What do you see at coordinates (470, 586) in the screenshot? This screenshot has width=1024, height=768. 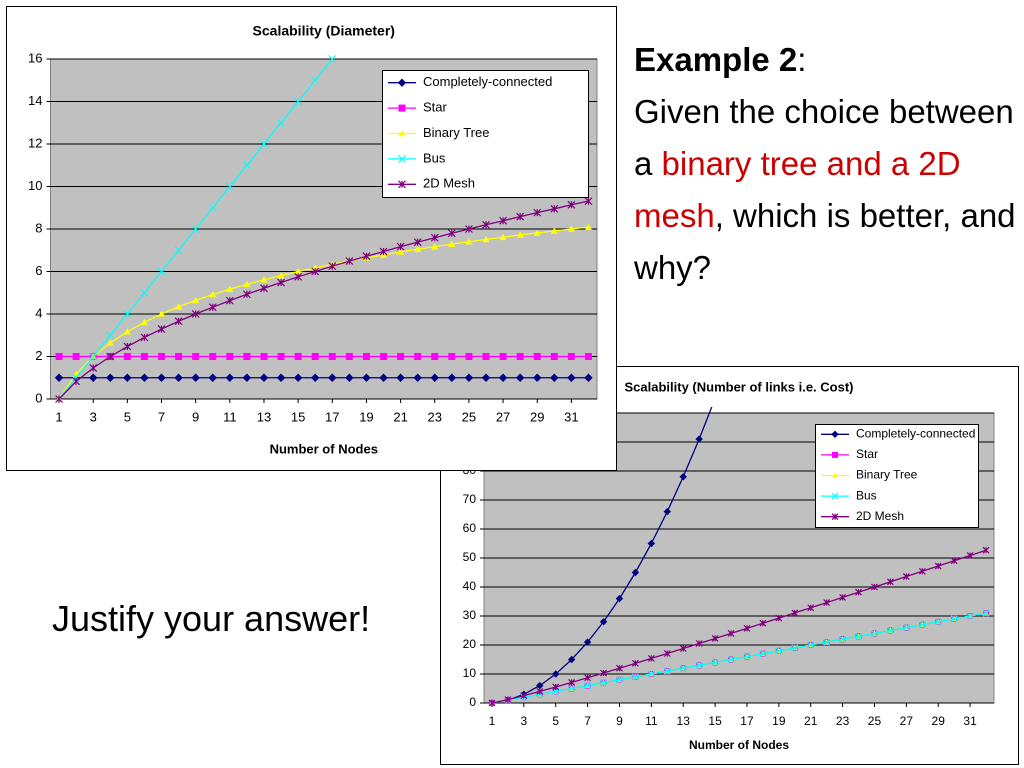 I see `y-tick-label: 40` at bounding box center [470, 586].